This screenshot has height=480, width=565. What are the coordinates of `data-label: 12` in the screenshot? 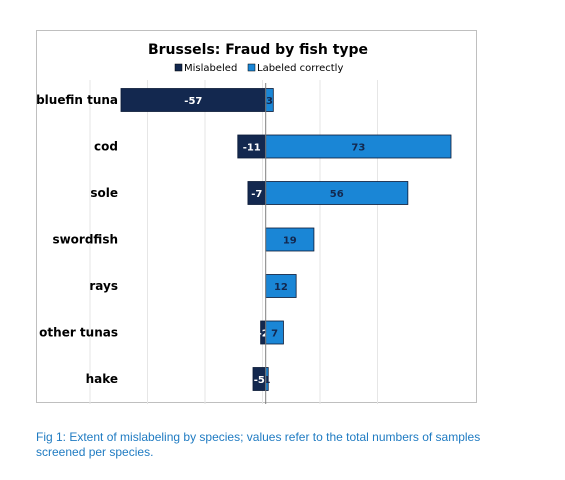 It's located at (281, 287).